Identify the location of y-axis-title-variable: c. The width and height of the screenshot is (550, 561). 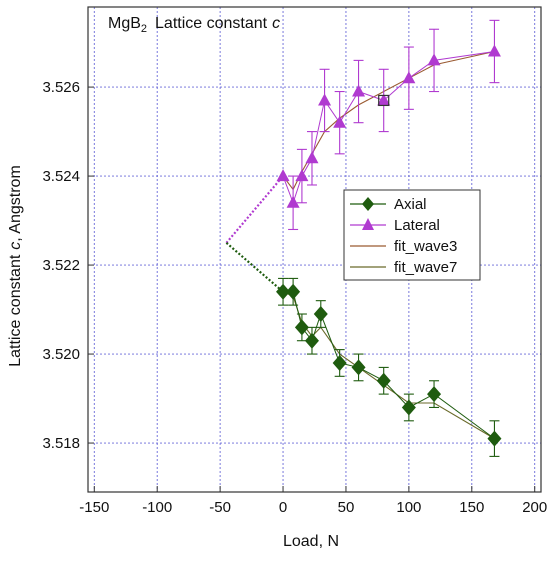
(15, 246).